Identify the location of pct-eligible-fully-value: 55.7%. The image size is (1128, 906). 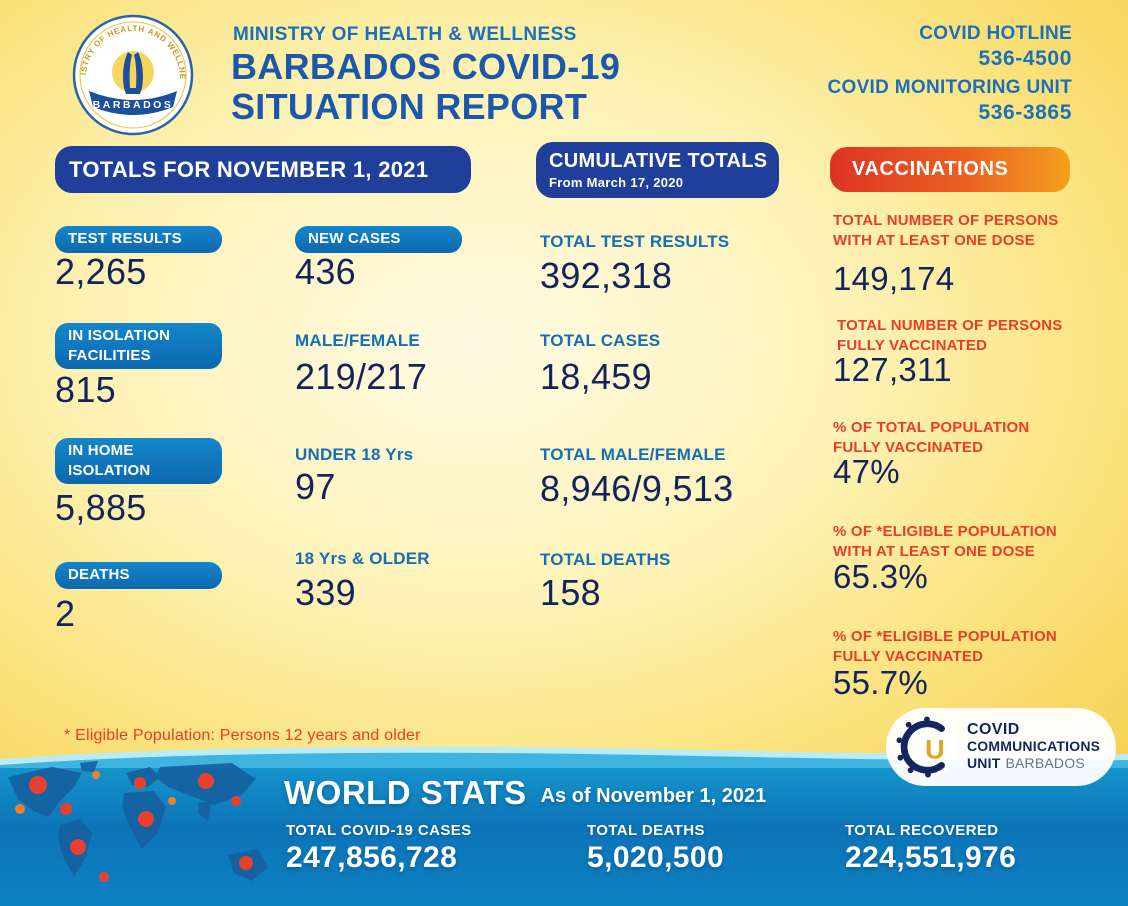
(881, 682).